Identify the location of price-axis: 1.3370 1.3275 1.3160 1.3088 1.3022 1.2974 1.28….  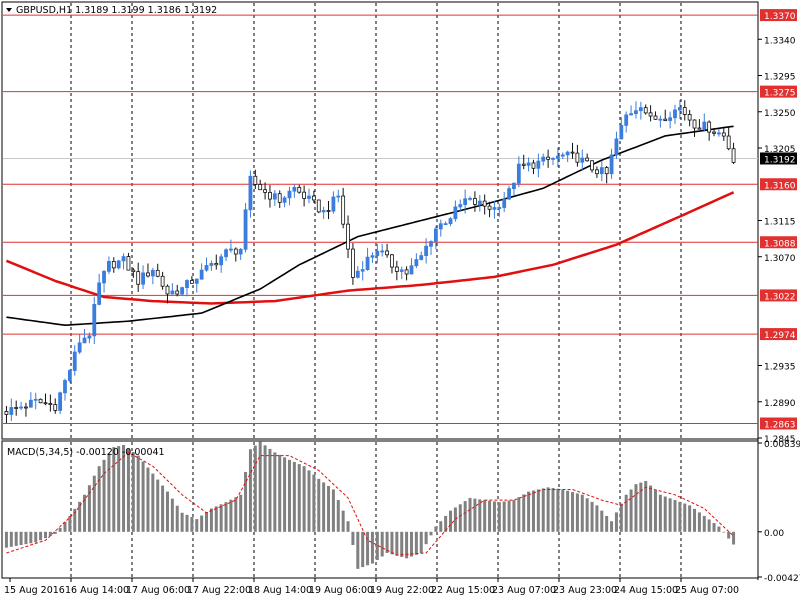
(779, 296).